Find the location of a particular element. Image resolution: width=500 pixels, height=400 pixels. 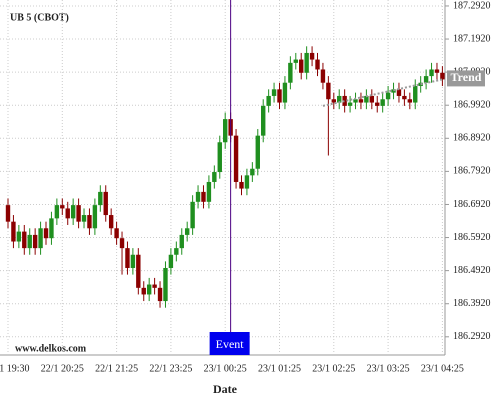

trend-label: Trend is located at coordinates (466, 77).